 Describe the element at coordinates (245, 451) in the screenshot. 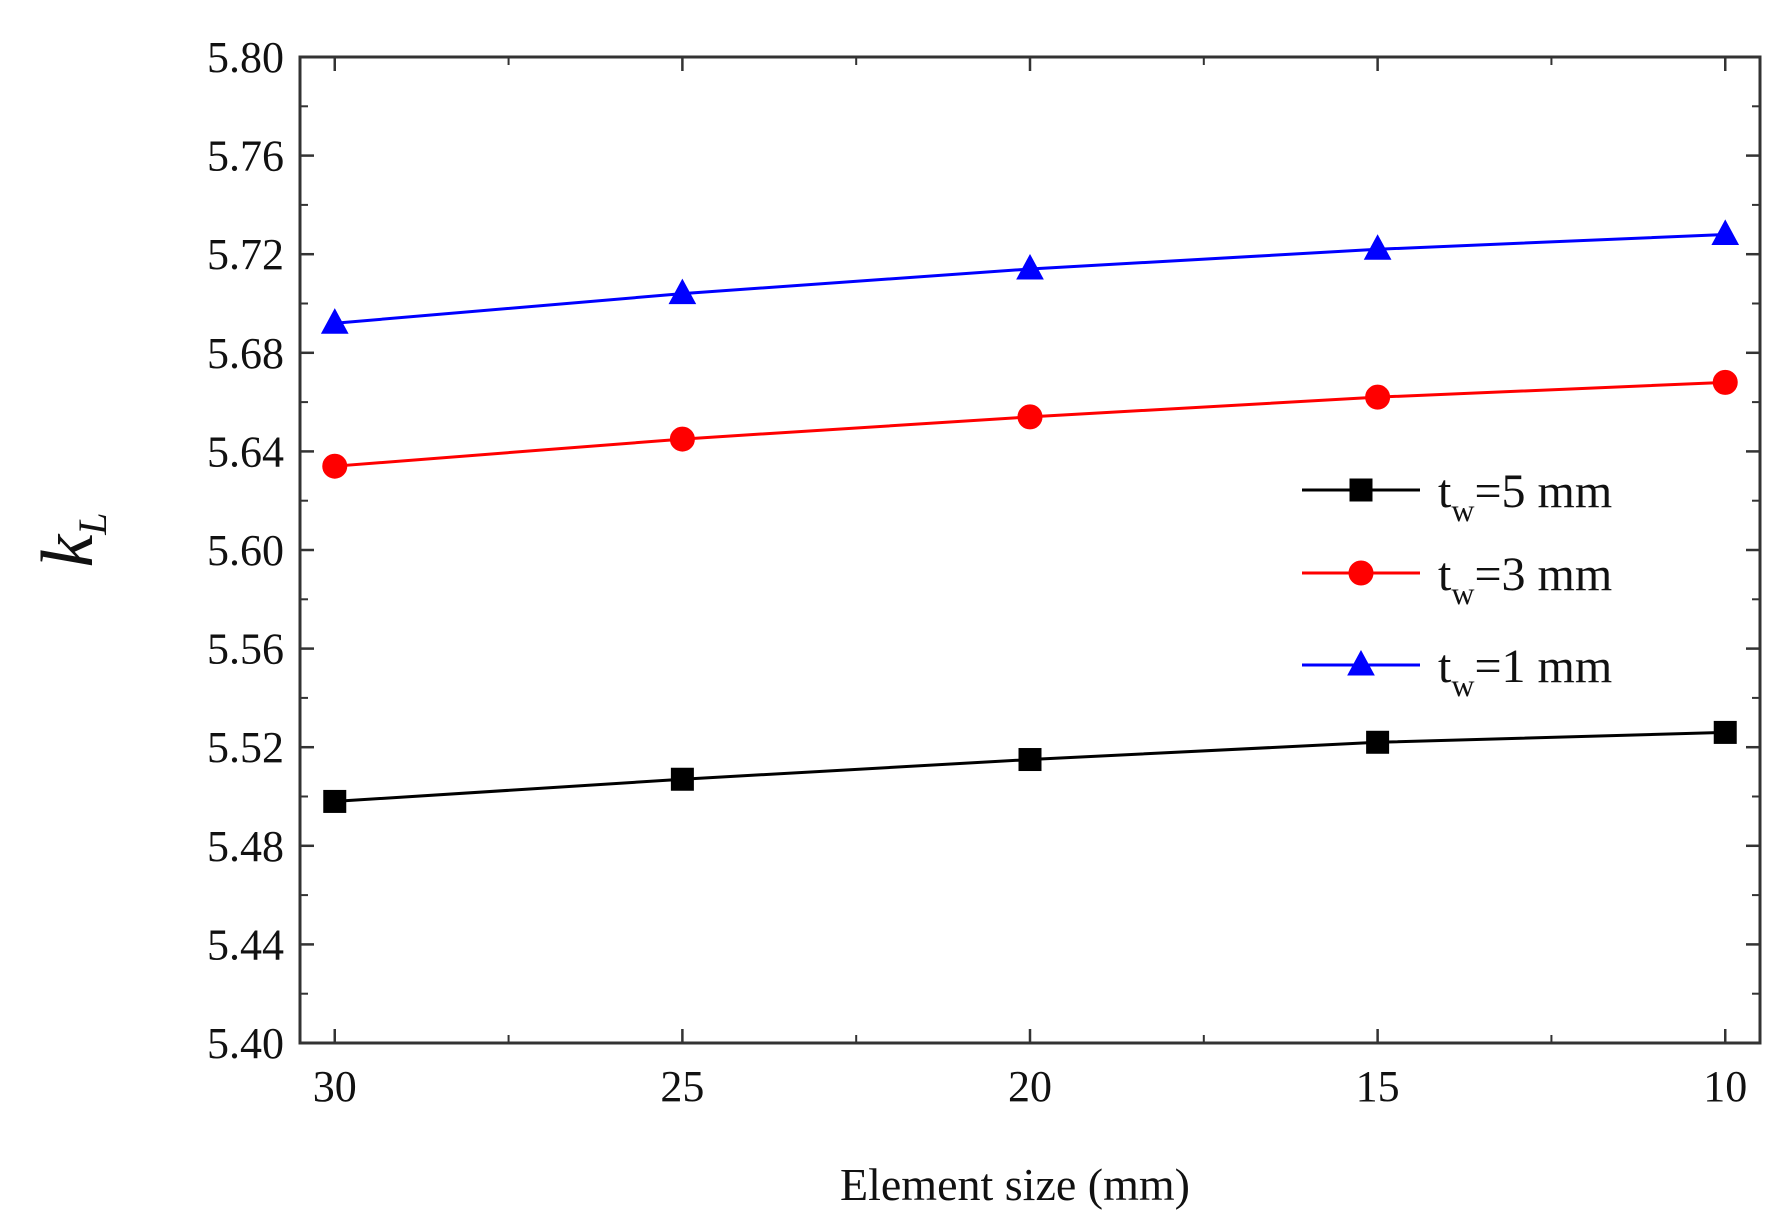

I see `y-tick-label: 5.64` at that location.